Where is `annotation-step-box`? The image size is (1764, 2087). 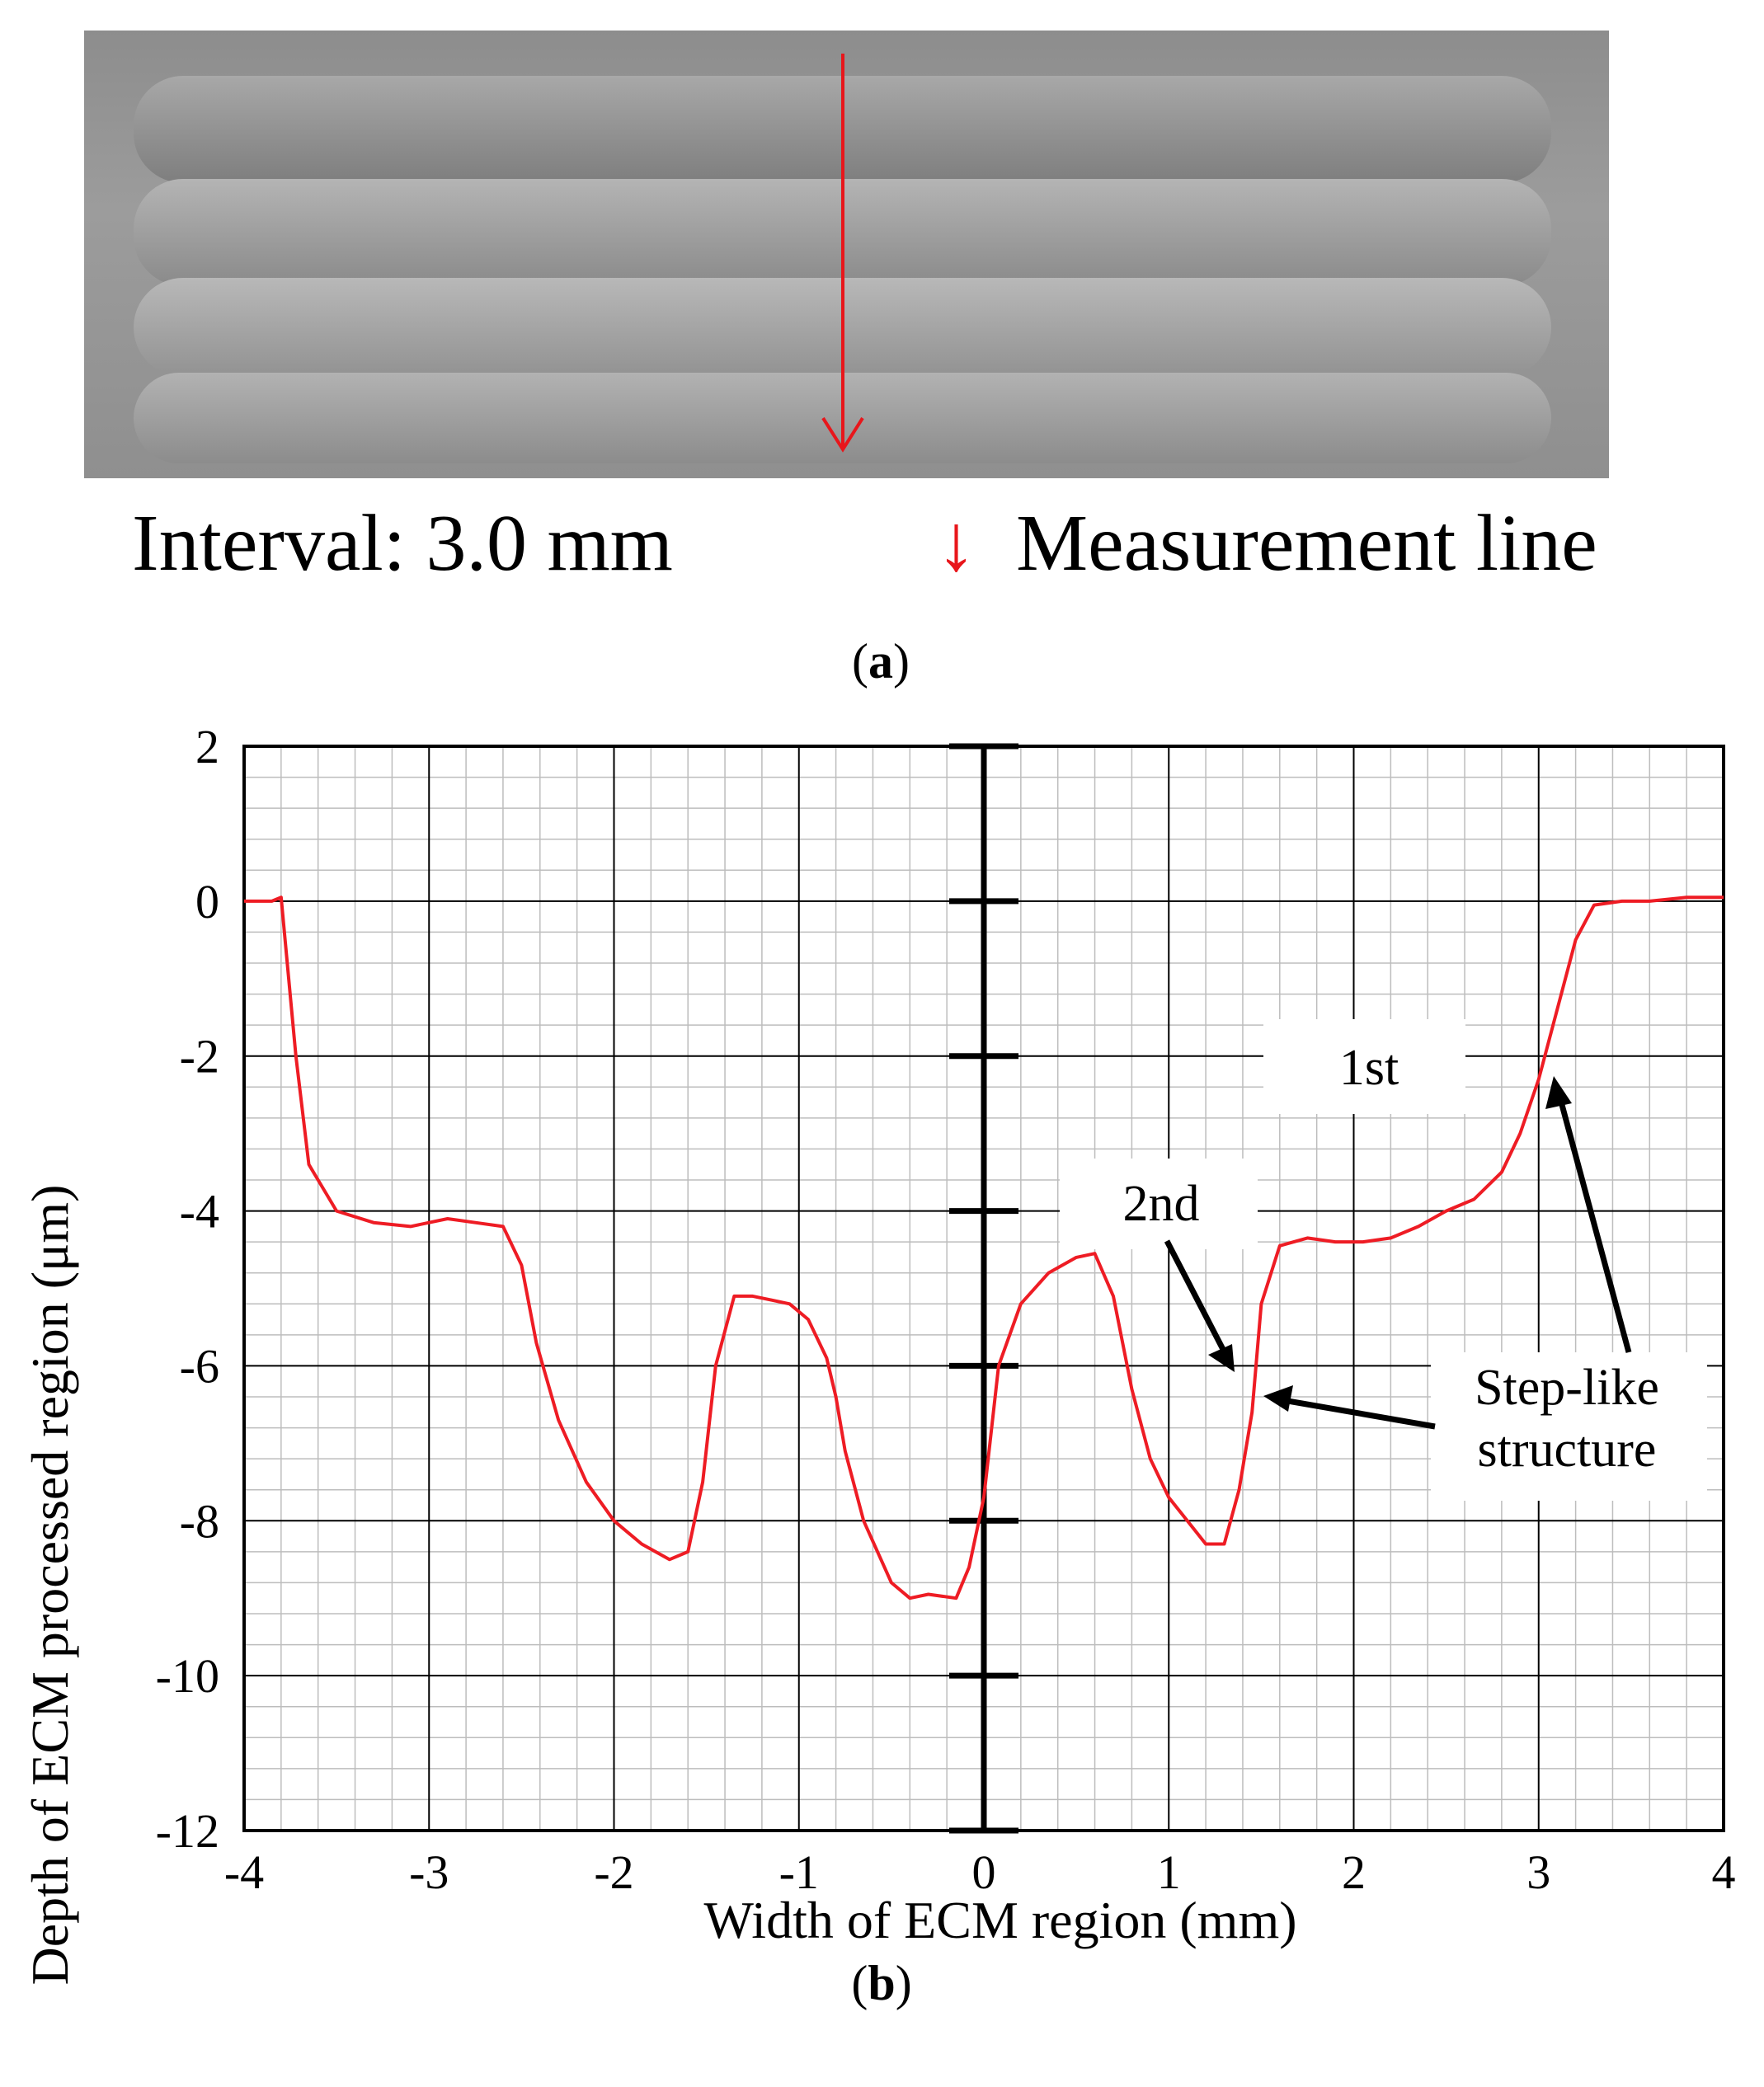 annotation-step-box is located at coordinates (1569, 1426).